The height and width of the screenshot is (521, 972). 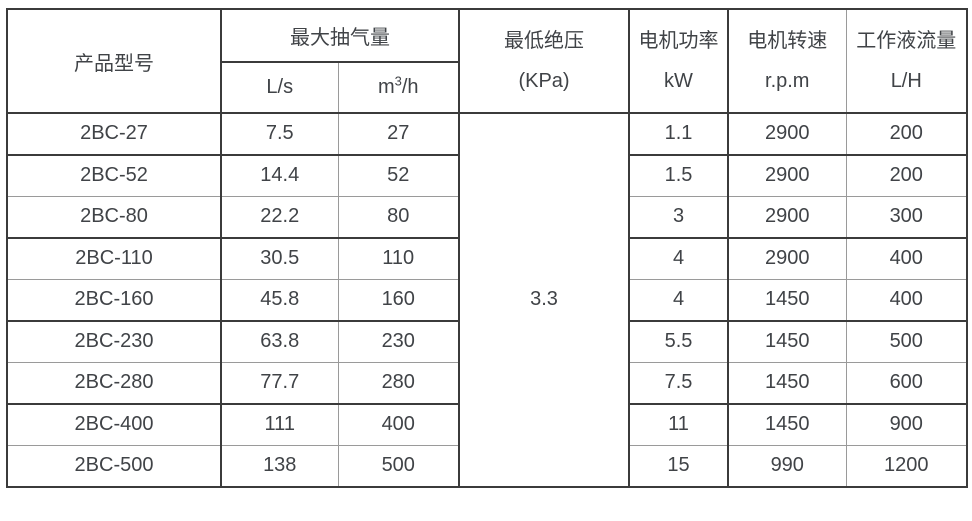 I want to click on motor-speed-unit: r.p.m, so click(x=787, y=81).